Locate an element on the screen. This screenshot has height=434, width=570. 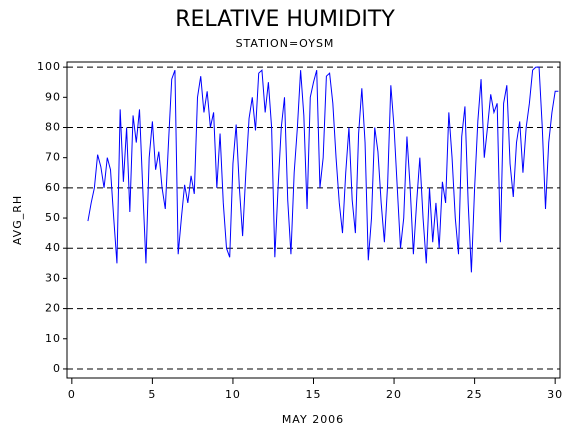
y-tick-label: 60 is located at coordinates (53, 187).